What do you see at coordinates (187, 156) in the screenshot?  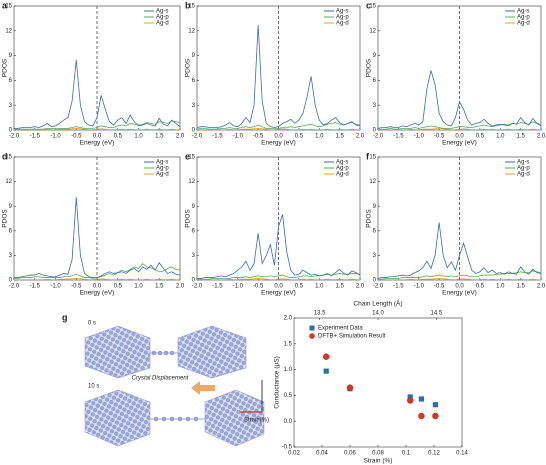 I see `panel-label: e` at bounding box center [187, 156].